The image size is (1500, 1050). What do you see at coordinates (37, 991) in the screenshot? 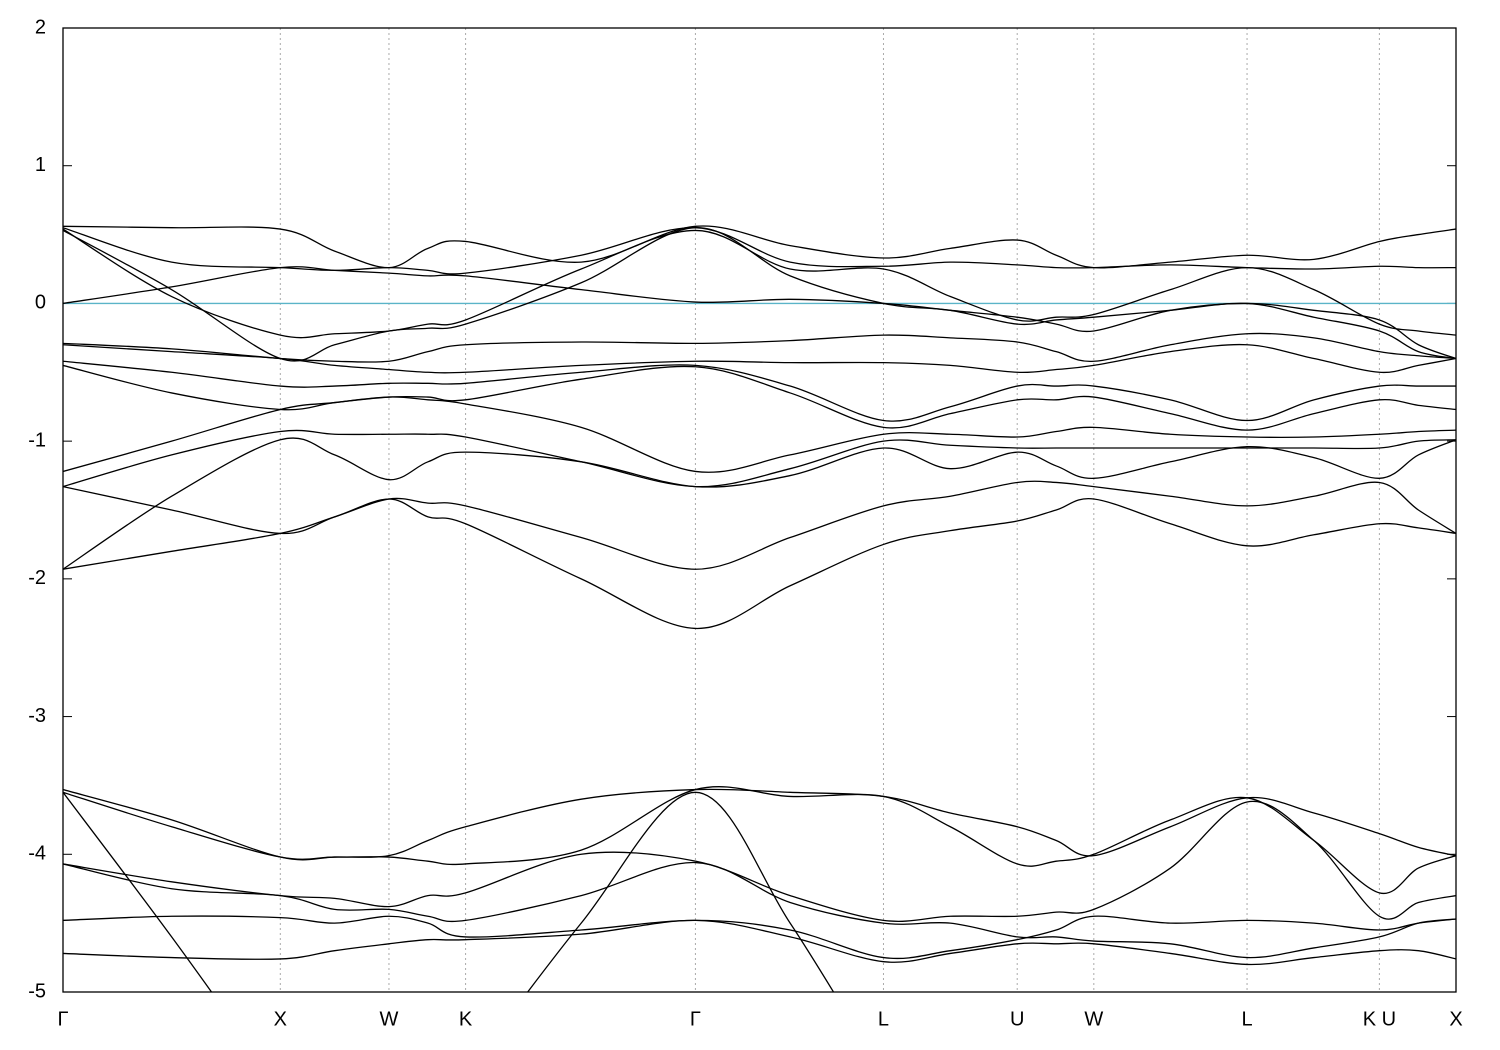
I see `y-tick-label: -5` at bounding box center [37, 991].